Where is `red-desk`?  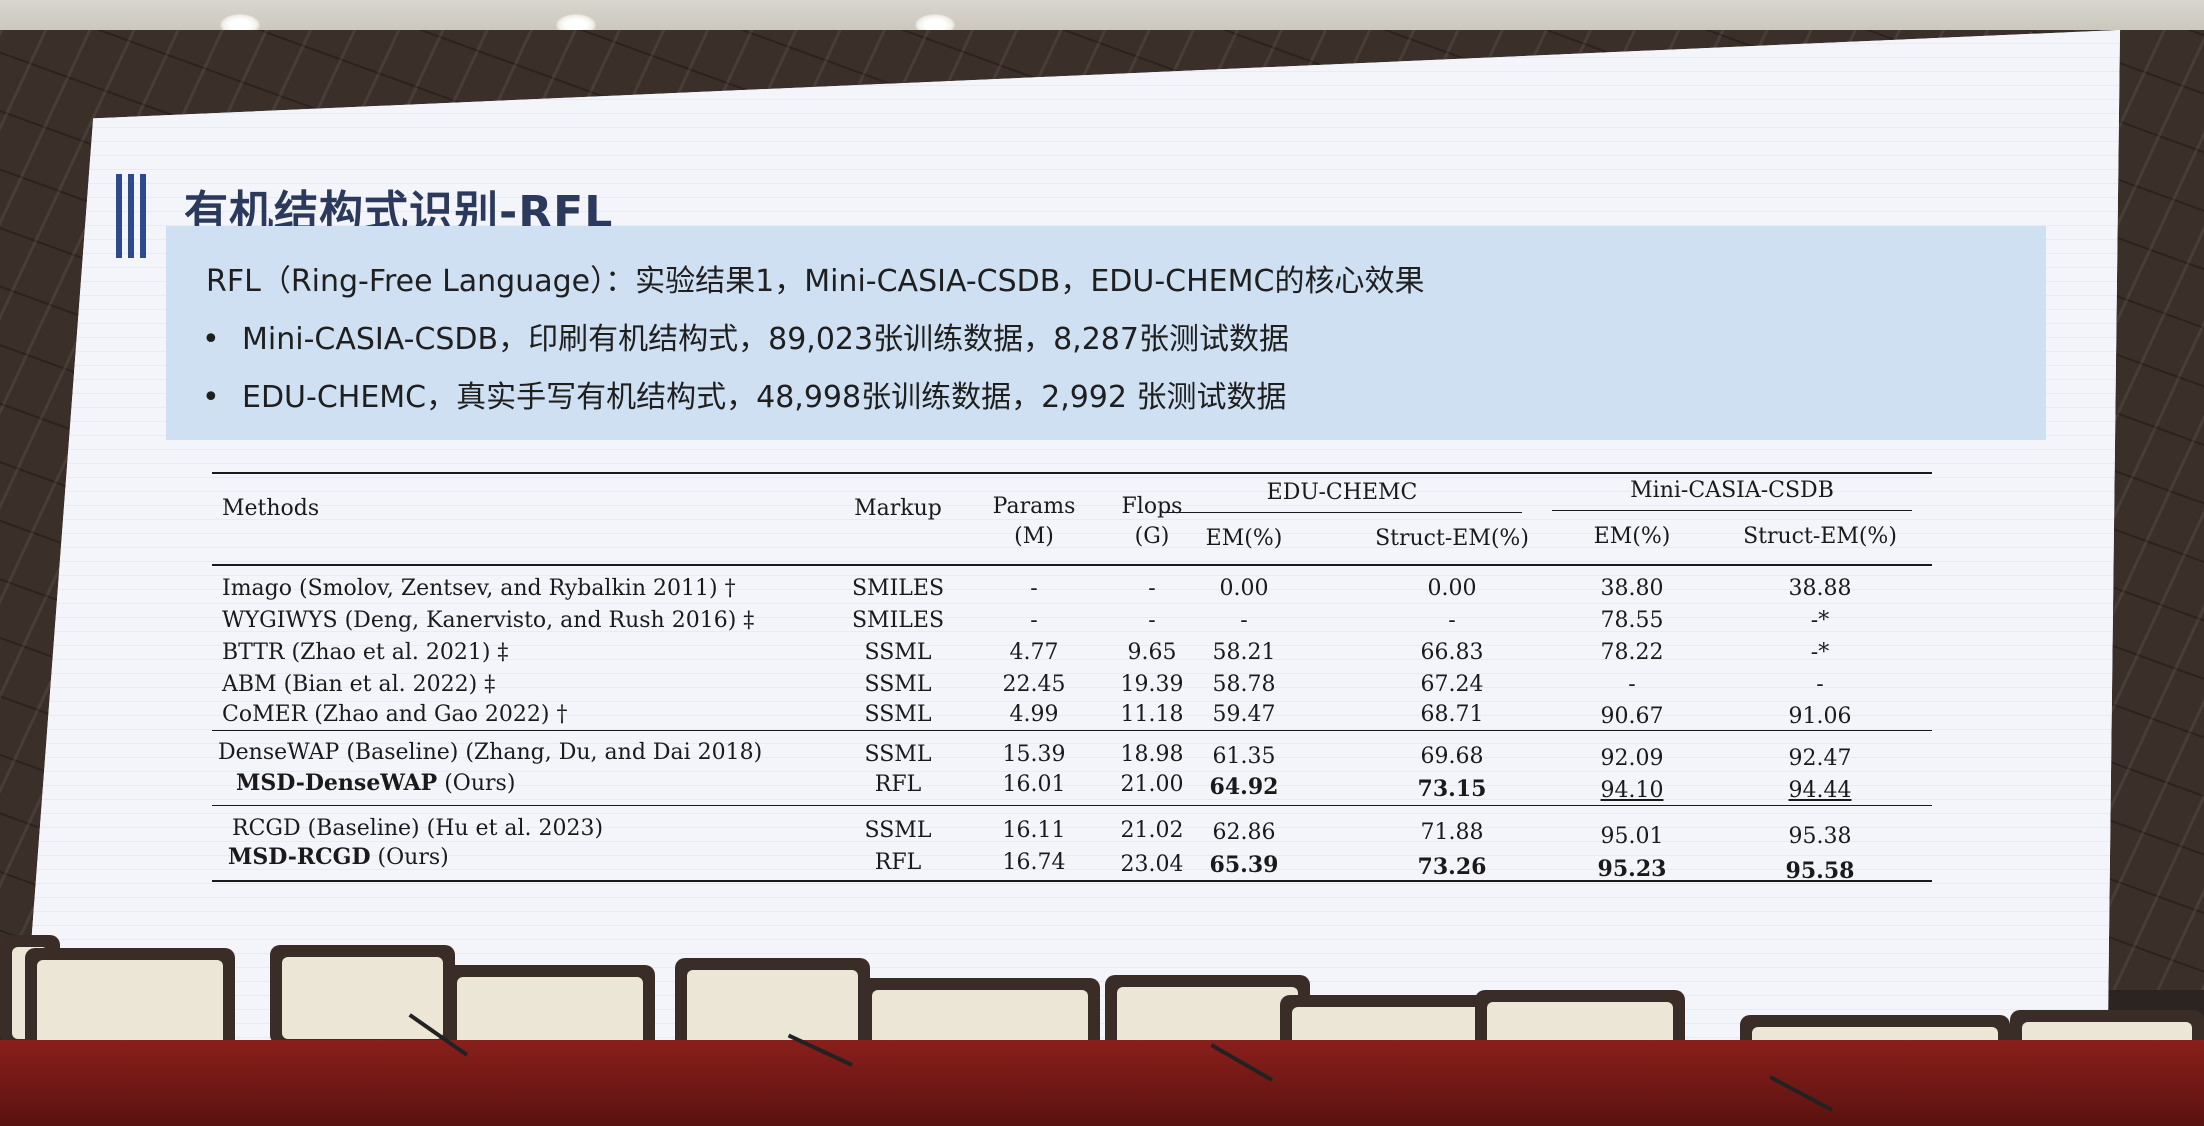 red-desk is located at coordinates (1102, 1083).